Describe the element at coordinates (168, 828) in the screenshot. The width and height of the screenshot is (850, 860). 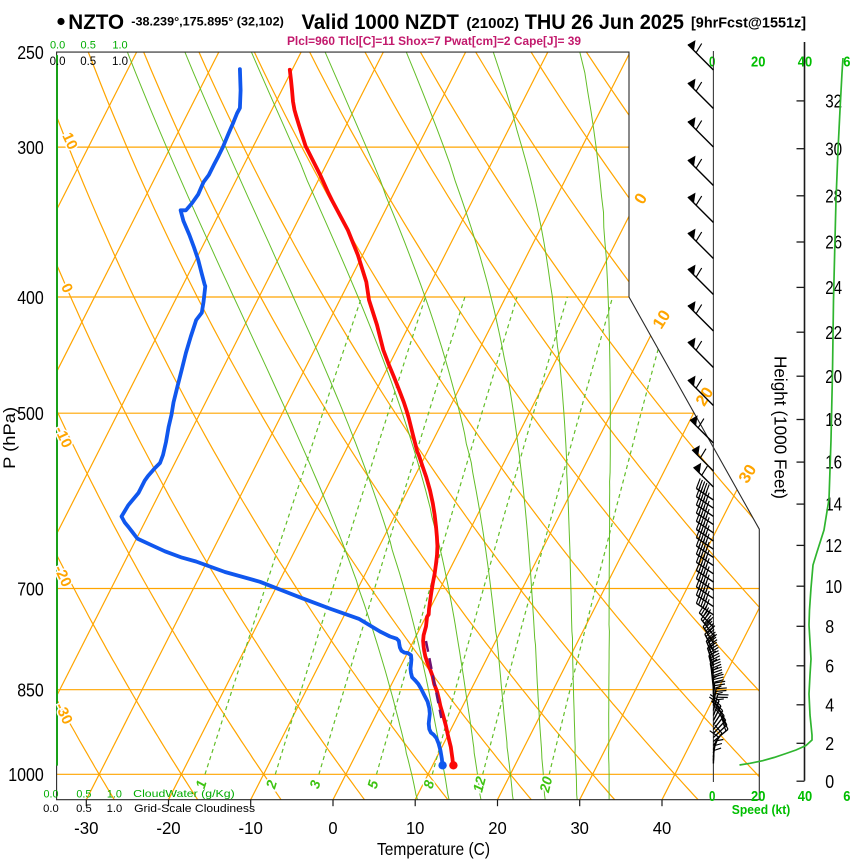
I see `svg-text: -20` at that location.